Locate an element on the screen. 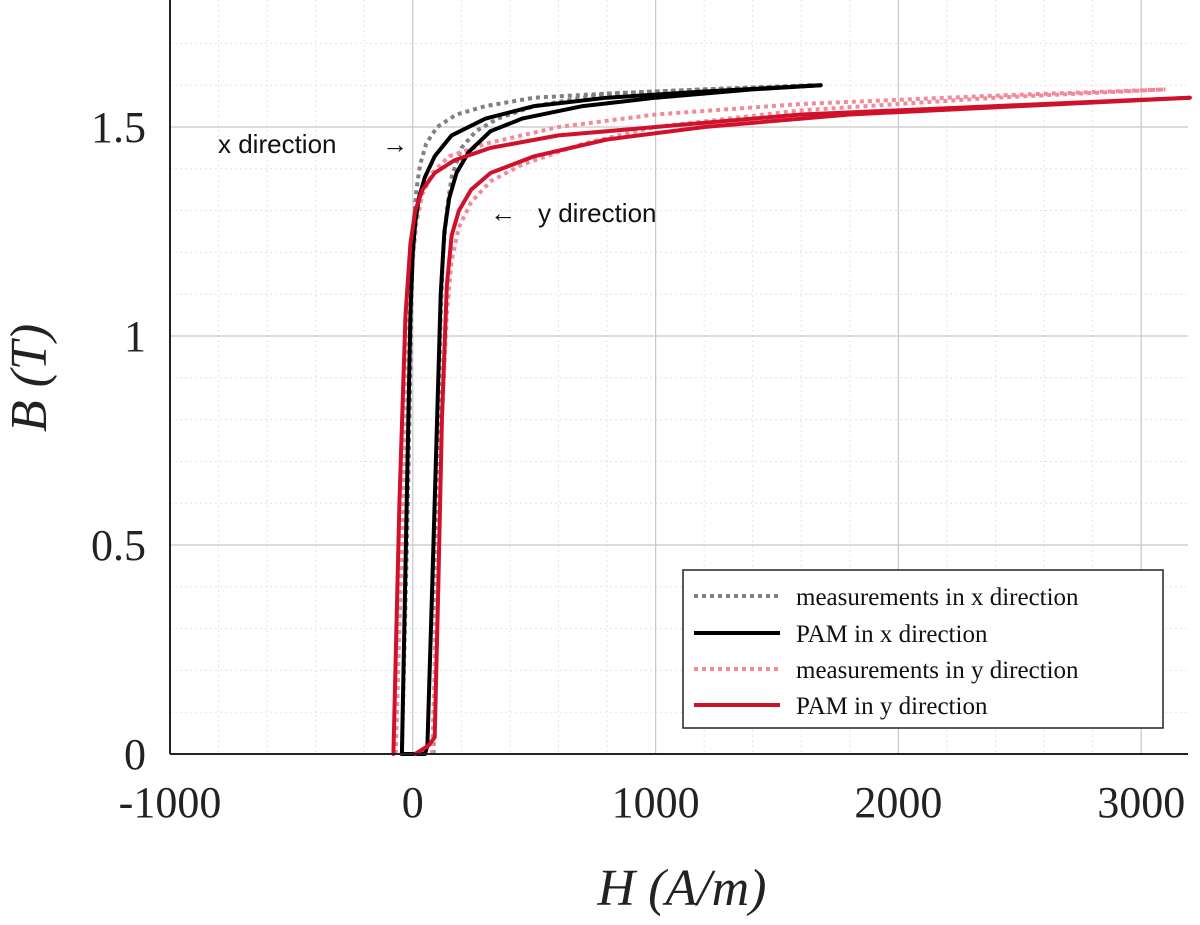 Image resolution: width=1200 pixels, height=925 pixels. legend-label-pam-x: PAM in x direction is located at coordinates (892, 634).